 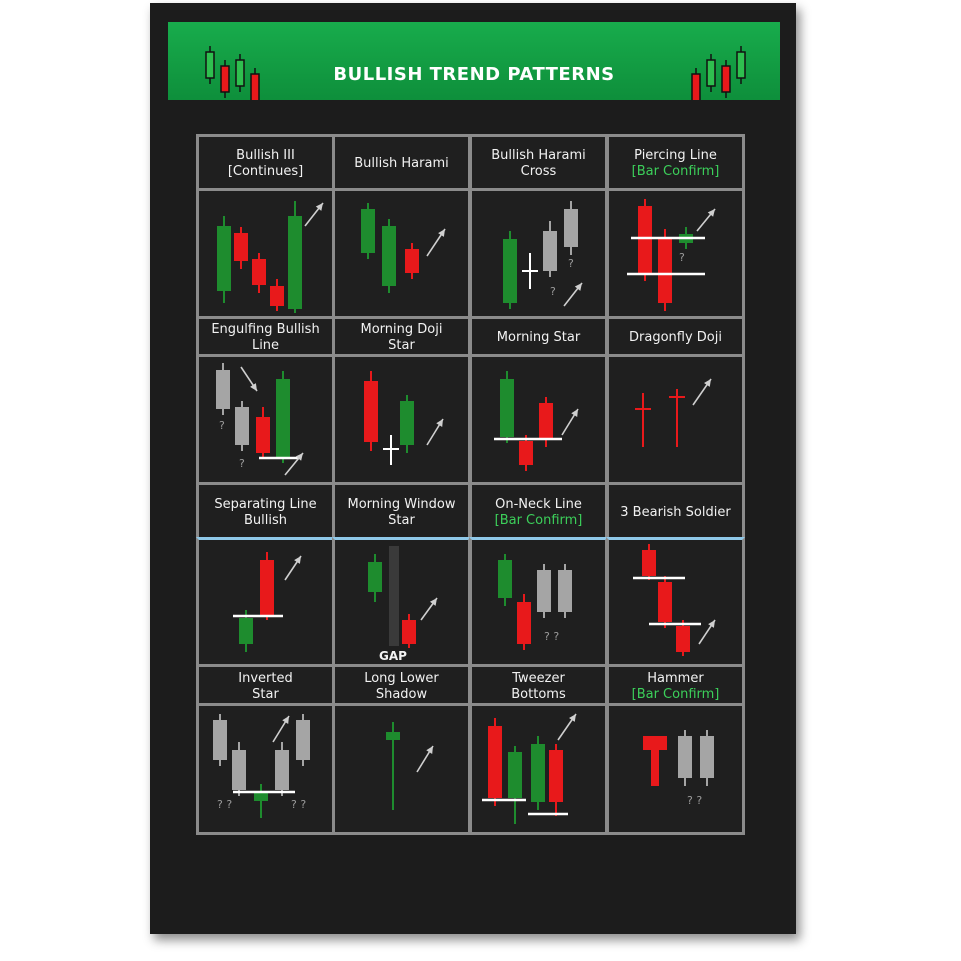 I want to click on pattern-label-cell: Tweezer Bottoms, so click(x=538, y=686).